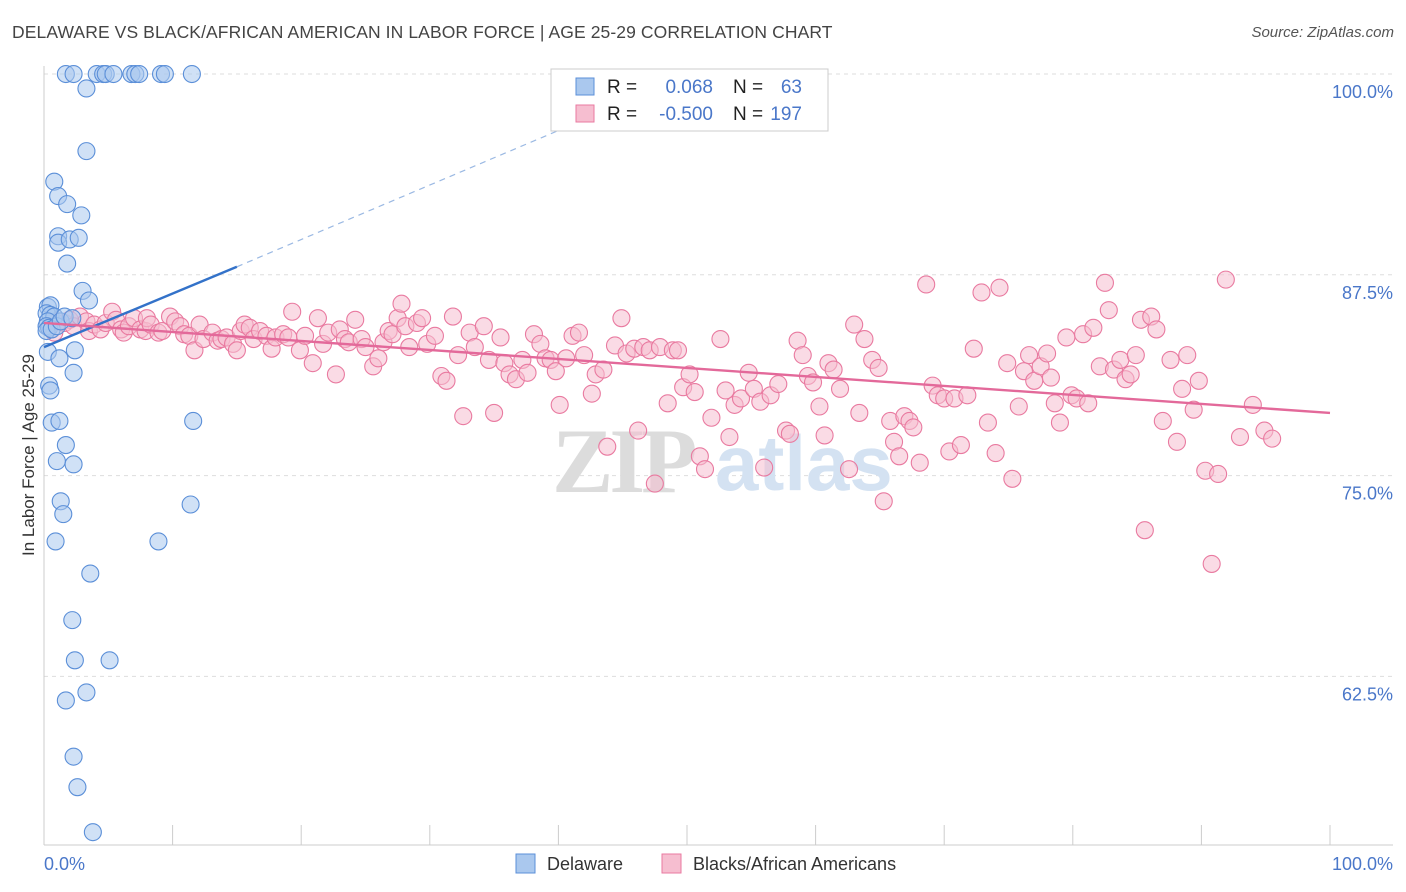 This screenshot has height=892, width=1406. What do you see at coordinates (689, 87) in the screenshot?
I see `legend-r-value: 0.068` at bounding box center [689, 87].